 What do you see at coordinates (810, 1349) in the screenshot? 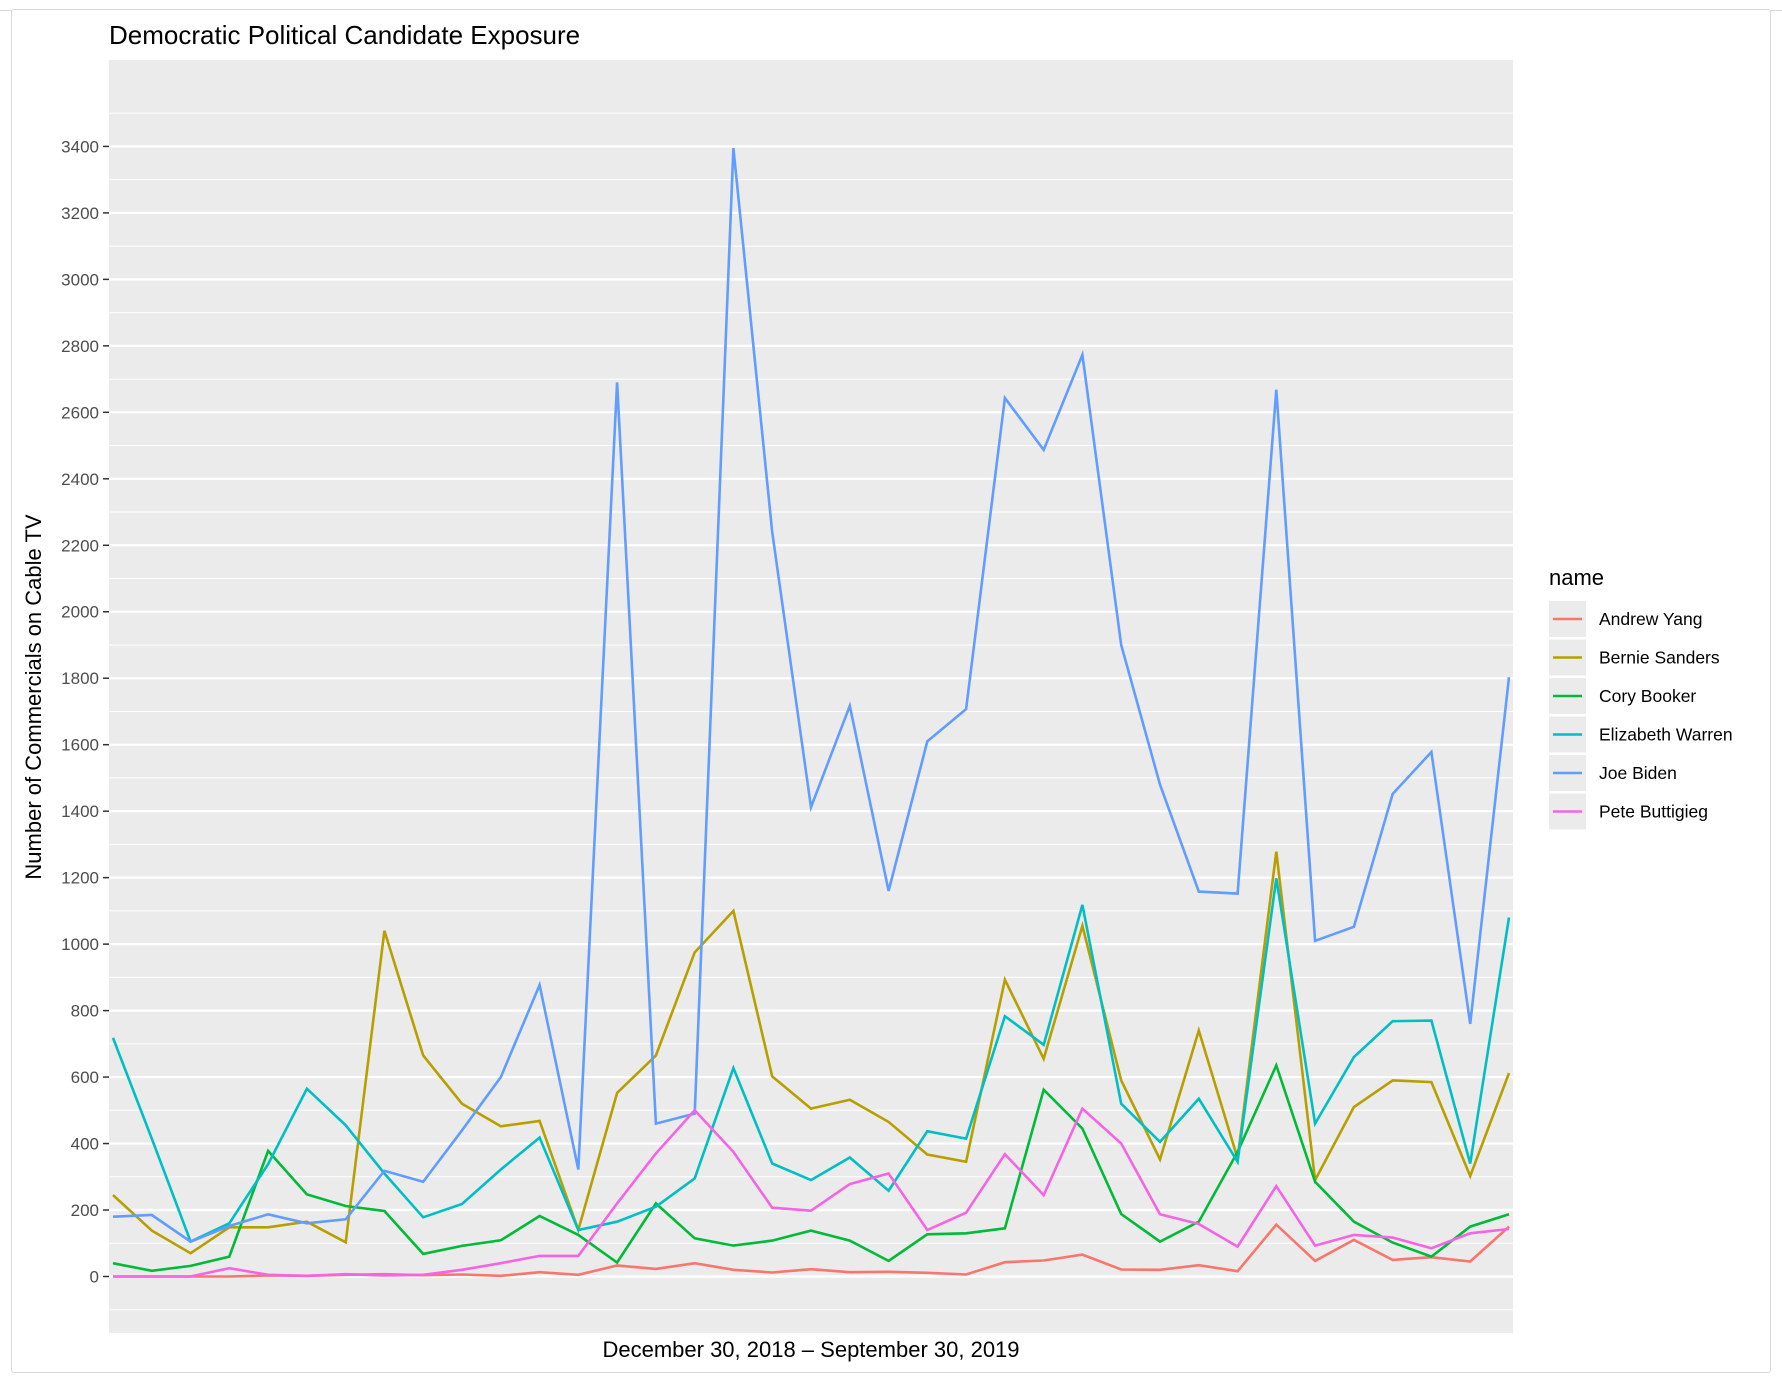
I see `x-axis-title: December 30, 2018 – September 30, 2019` at bounding box center [810, 1349].